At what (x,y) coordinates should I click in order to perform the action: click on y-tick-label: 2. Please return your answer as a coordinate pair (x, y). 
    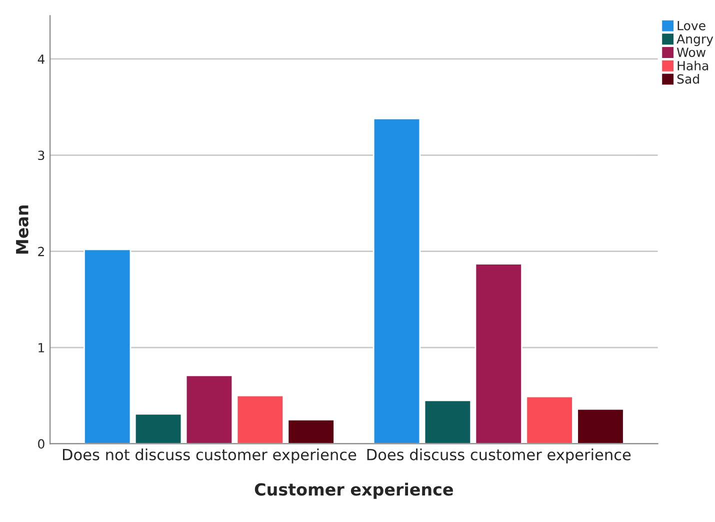
    Looking at the image, I should click on (41, 251).